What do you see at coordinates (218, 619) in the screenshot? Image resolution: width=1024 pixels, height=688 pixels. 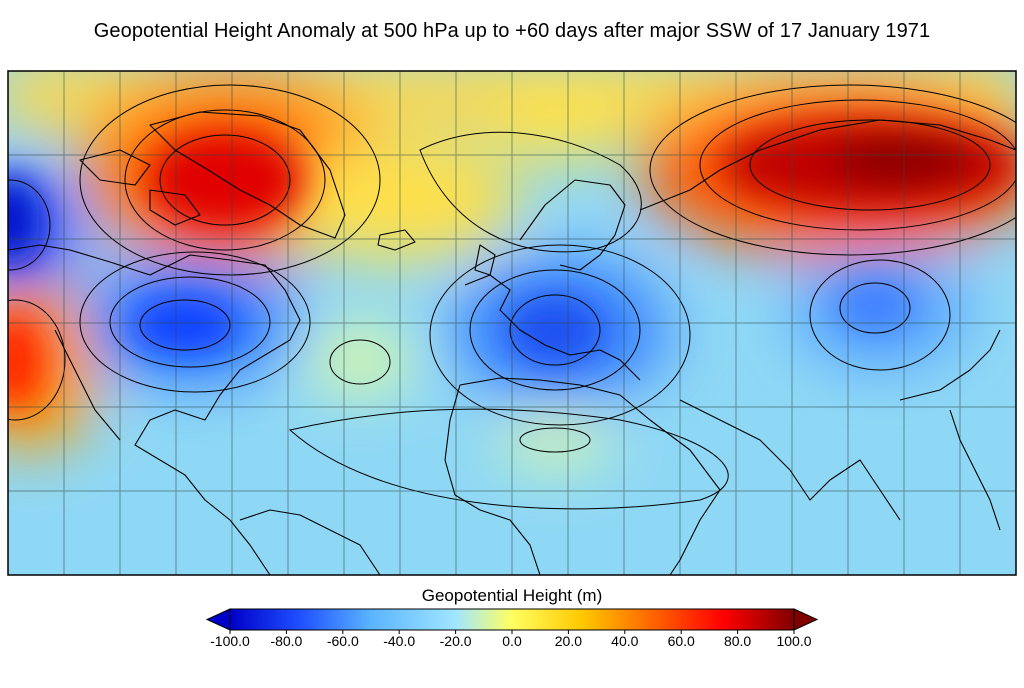 I see `colorbar-min-arrow` at bounding box center [218, 619].